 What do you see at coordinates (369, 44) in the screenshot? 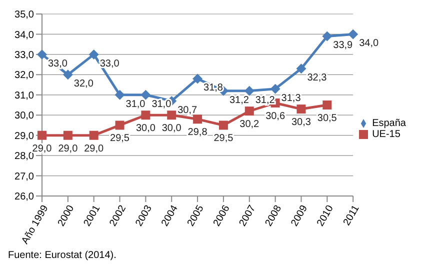
I see `data-label: 34,0` at bounding box center [369, 44].